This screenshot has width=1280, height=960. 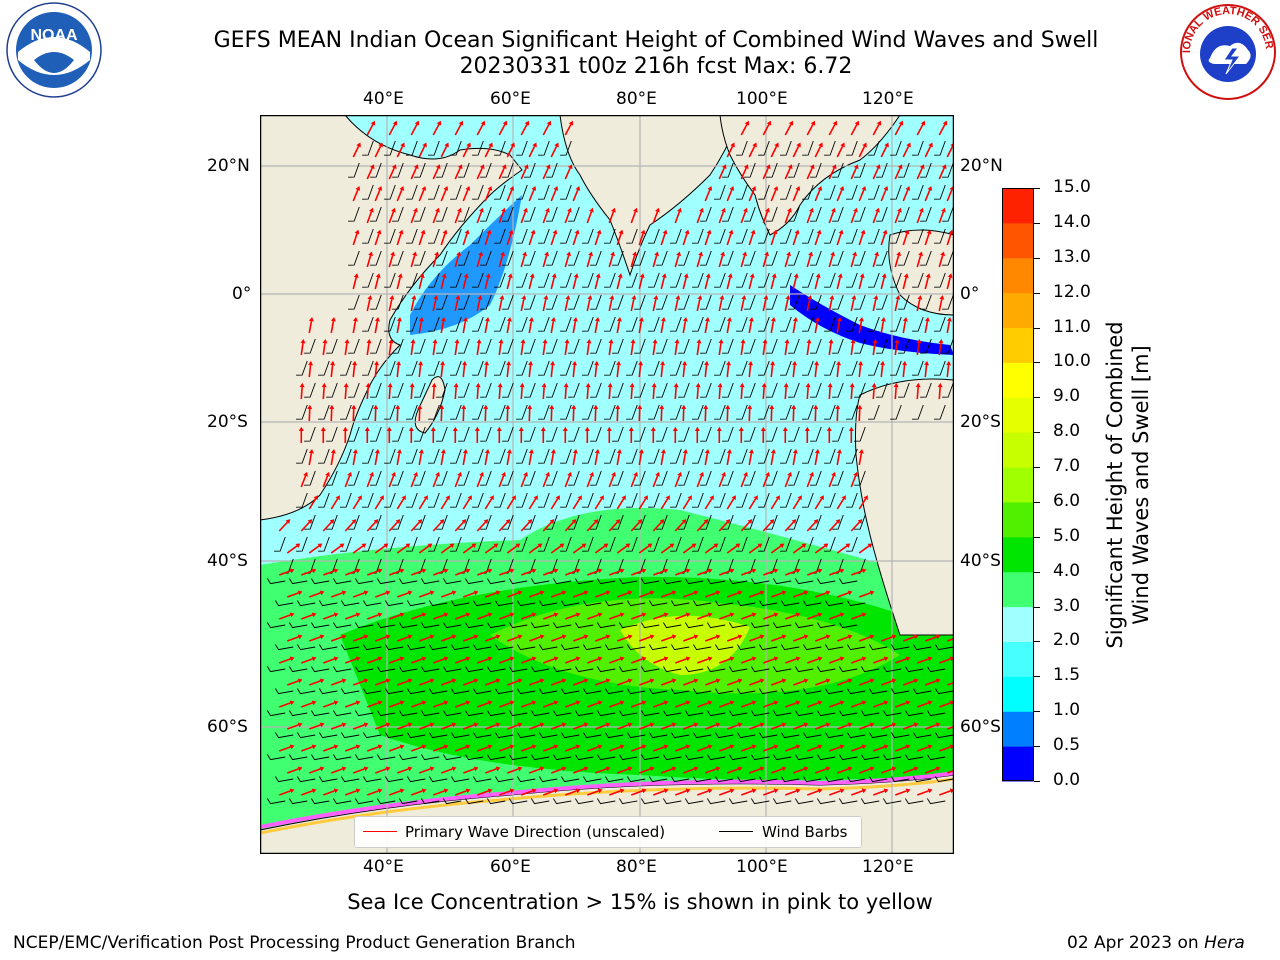 What do you see at coordinates (535, 832) in the screenshot?
I see `wave-direction-legend-label: Primary Wave Direction (unscaled)` at bounding box center [535, 832].